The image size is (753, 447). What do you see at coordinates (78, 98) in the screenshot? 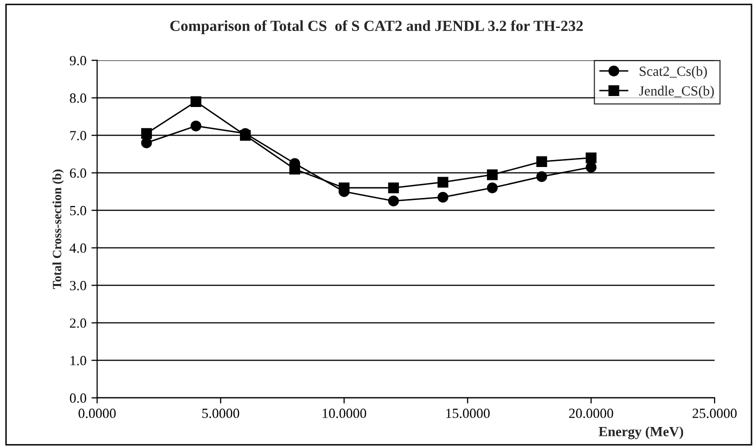
I see `y-tick-label: 8.0` at bounding box center [78, 98].